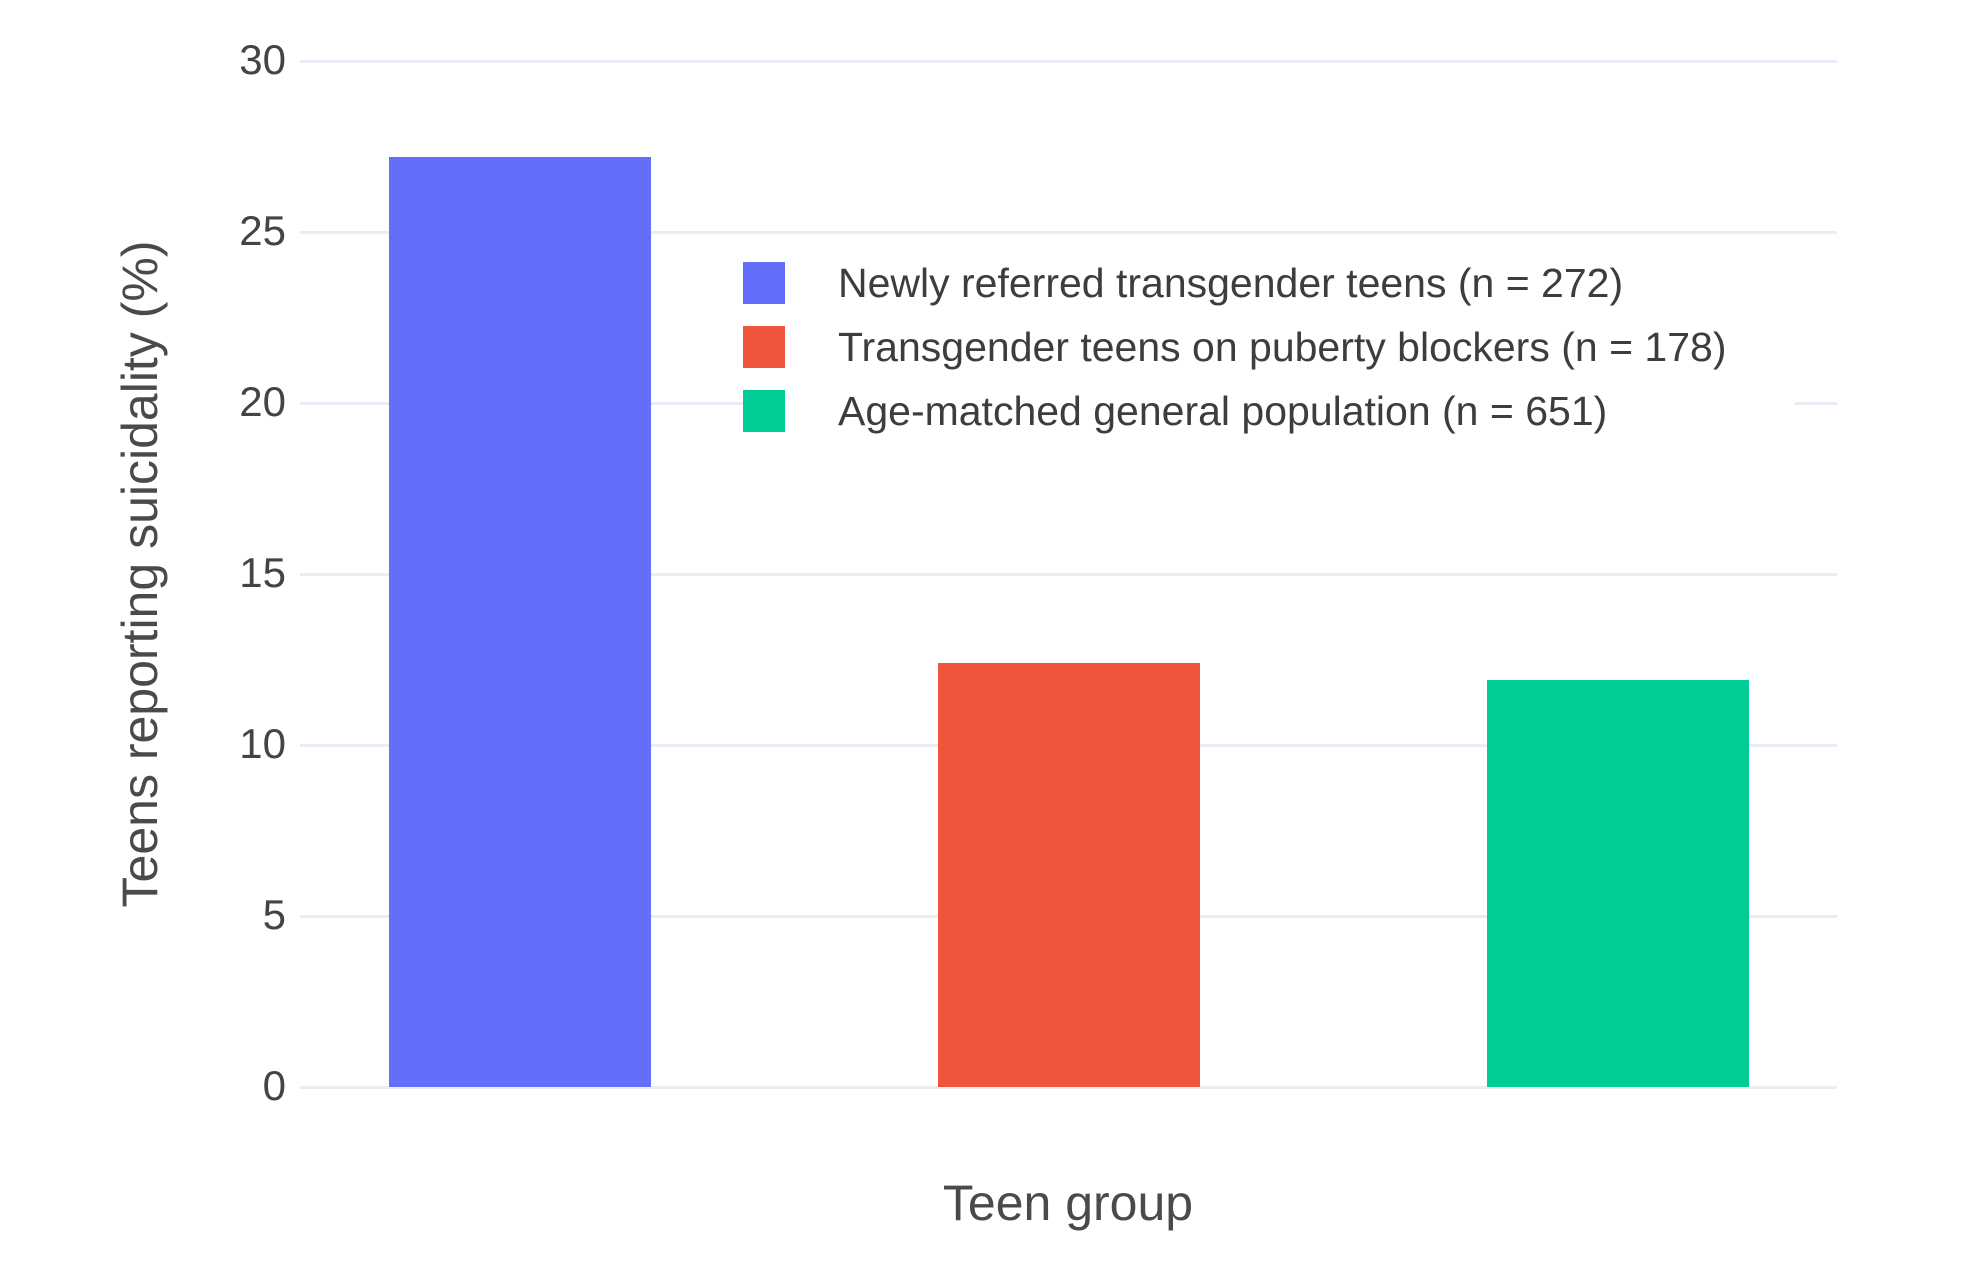  What do you see at coordinates (274, 1086) in the screenshot?
I see `y-tick-label-0: 0` at bounding box center [274, 1086].